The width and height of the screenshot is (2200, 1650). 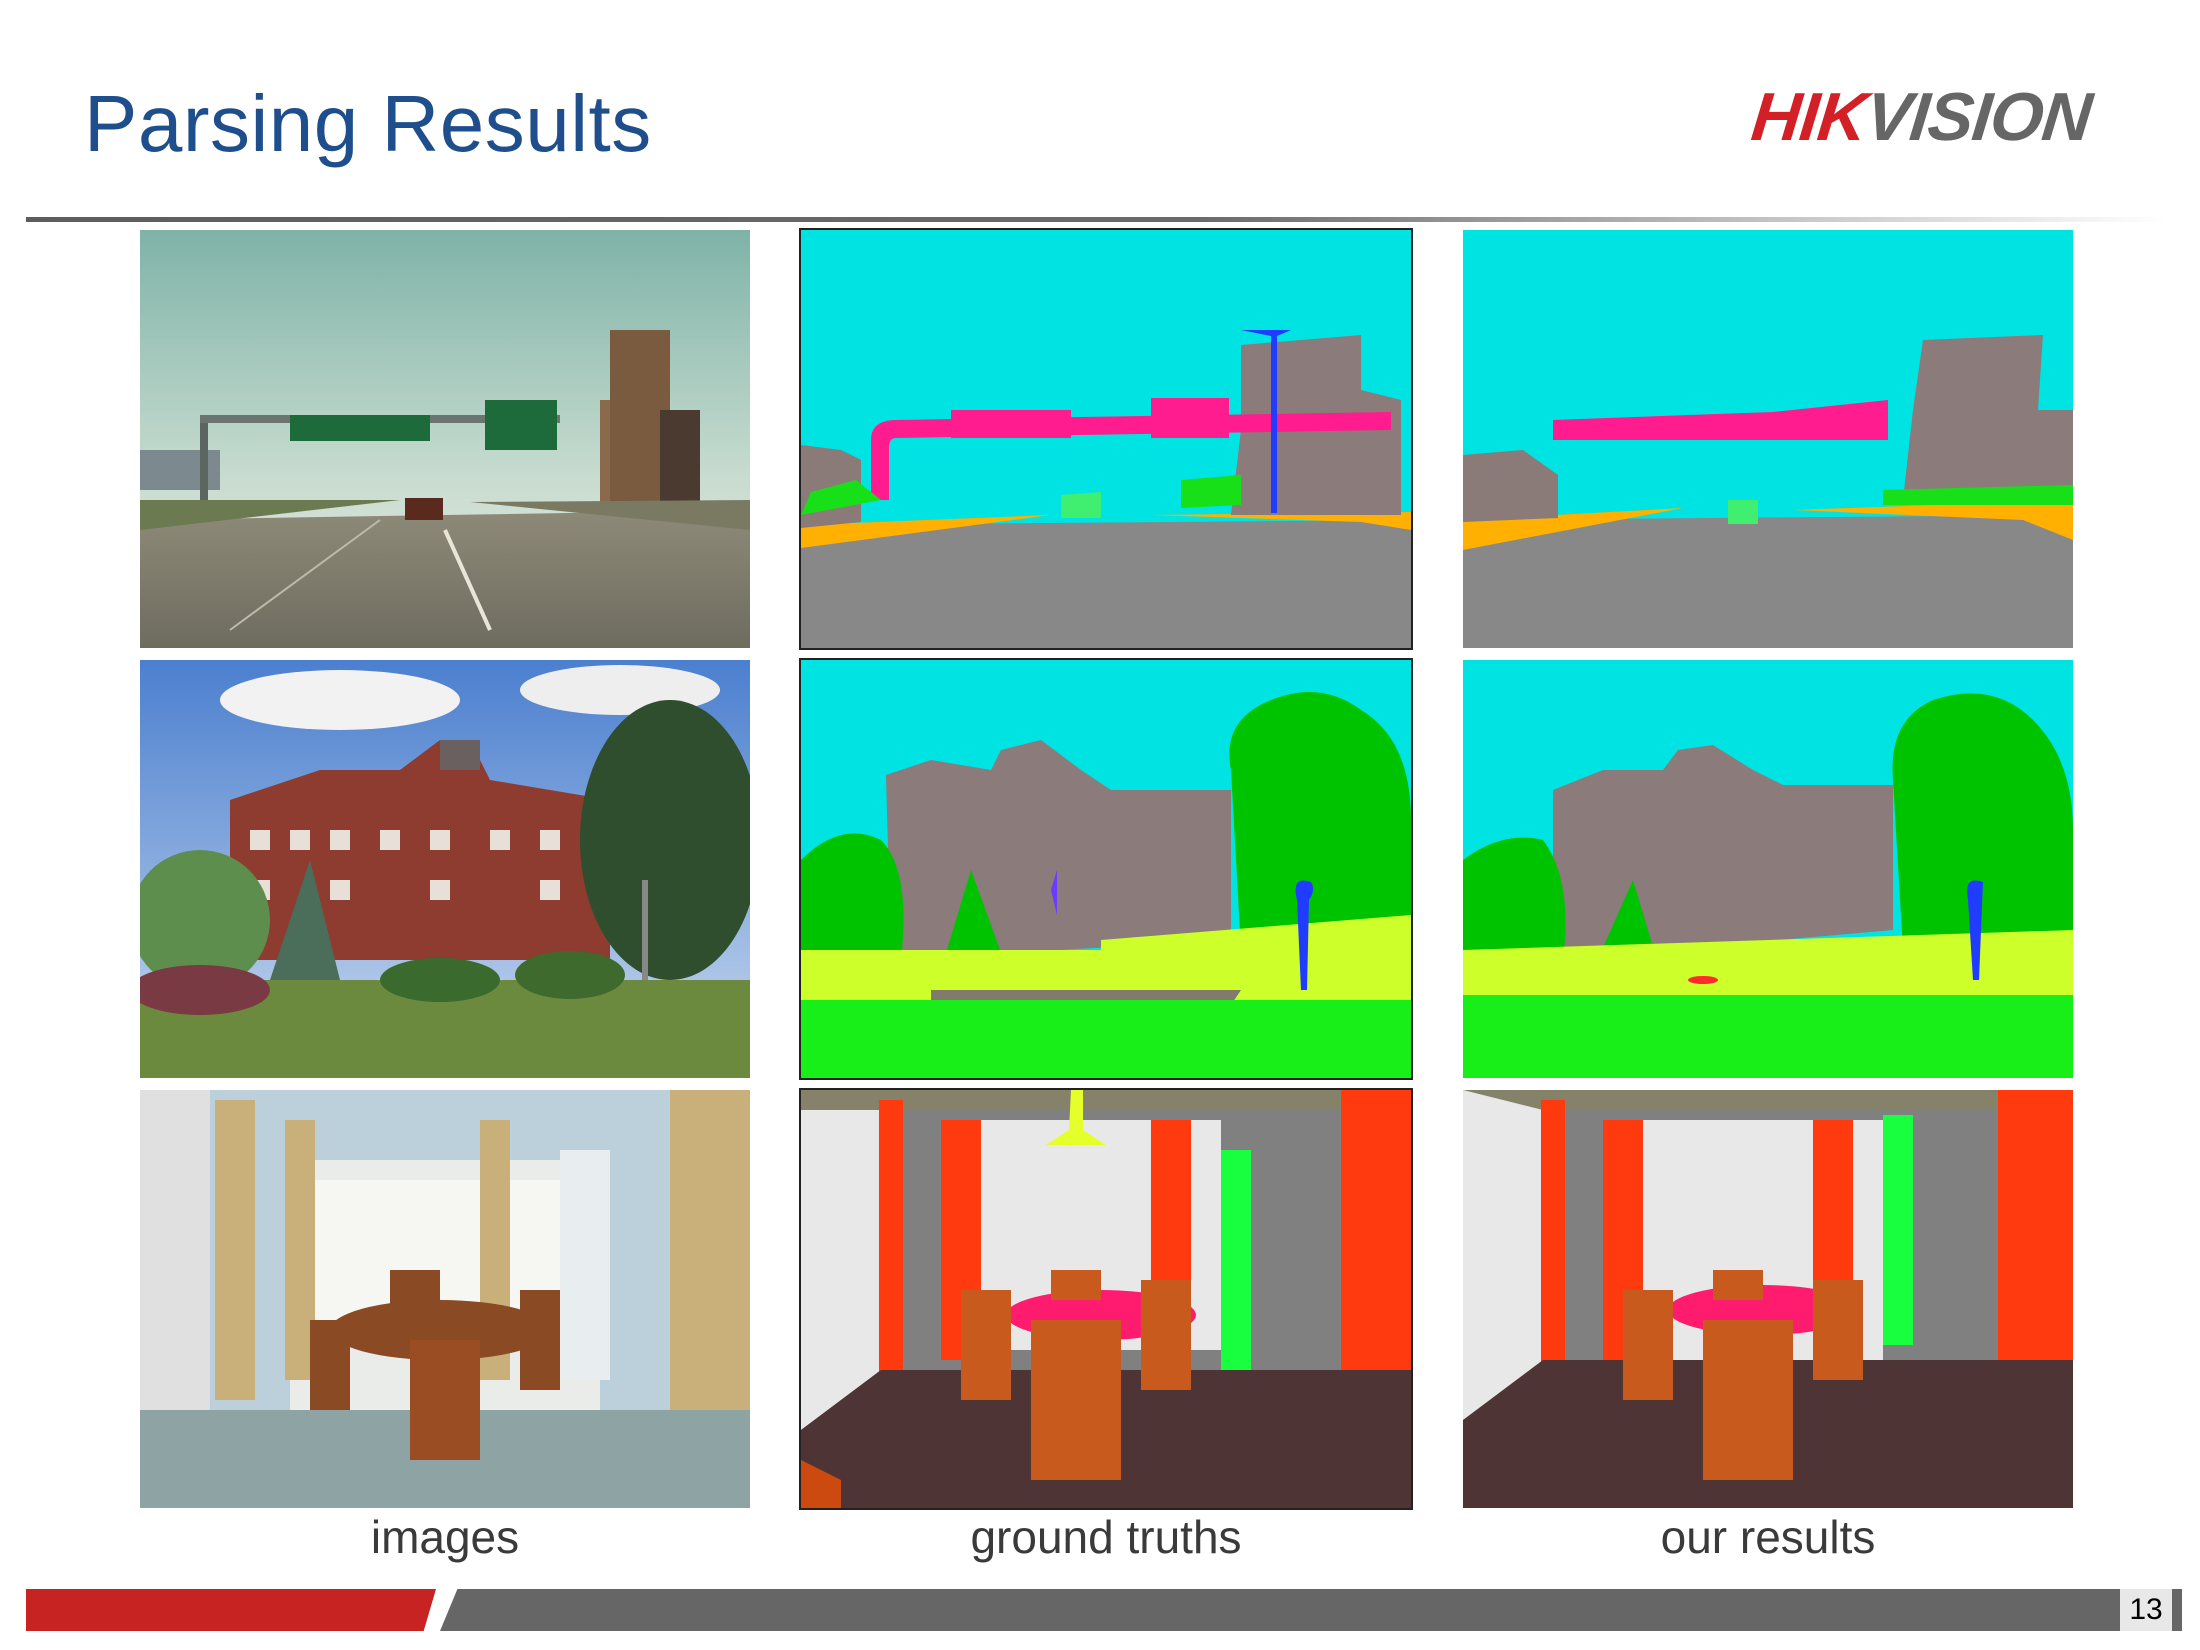 I want to click on column-label-our-results: our results, so click(x=1768, y=1537).